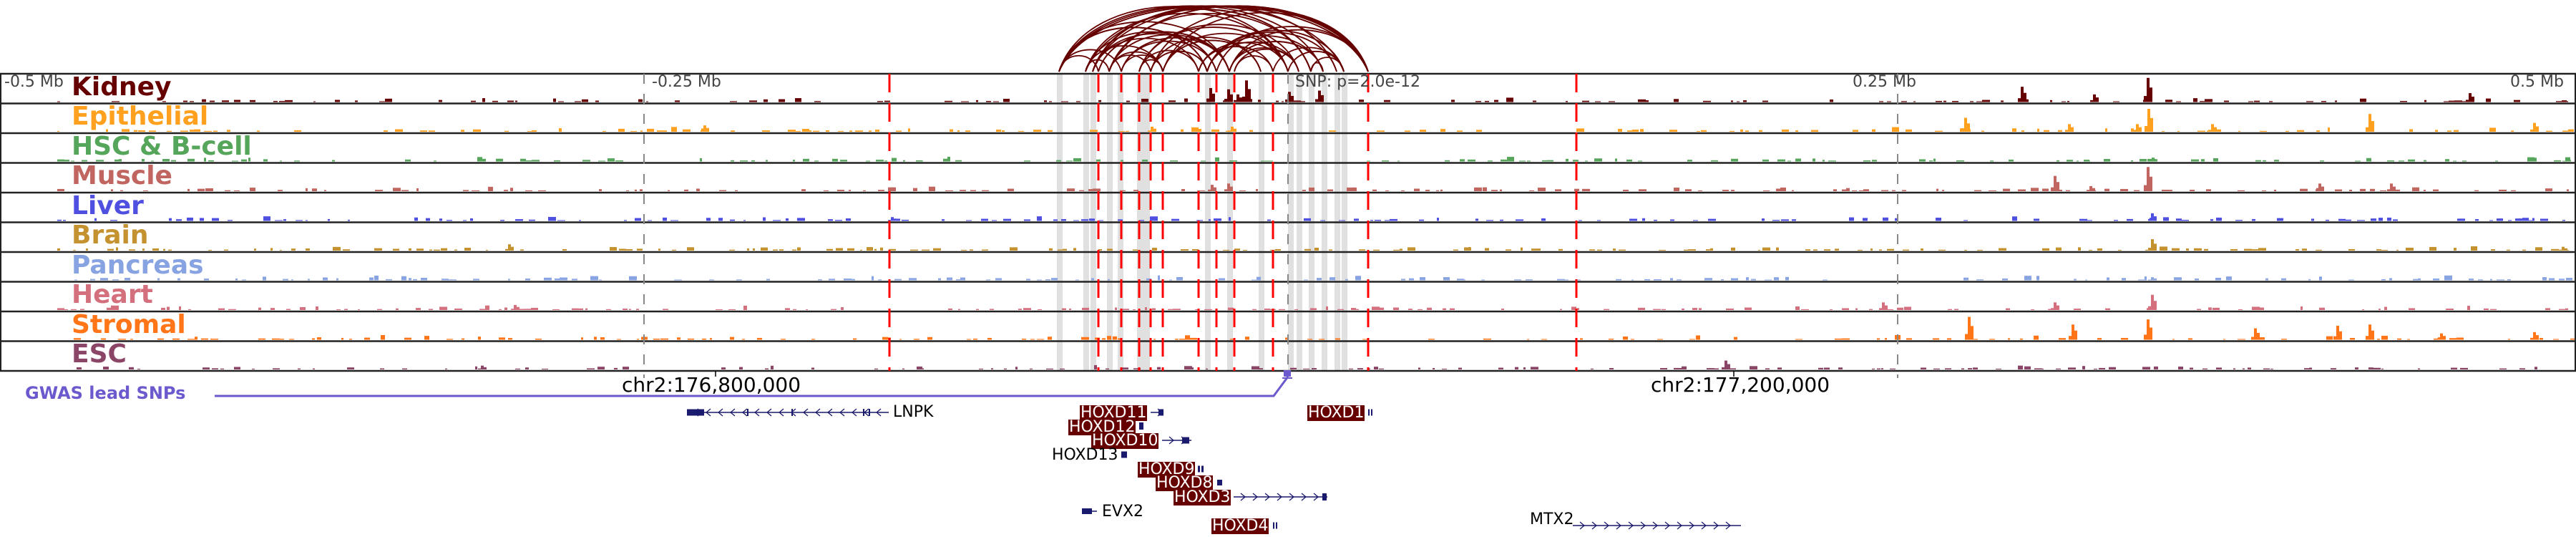 The image size is (2576, 537). What do you see at coordinates (1884, 82) in the screenshot?
I see `scale-tick-label: 0.25 Mb` at bounding box center [1884, 82].